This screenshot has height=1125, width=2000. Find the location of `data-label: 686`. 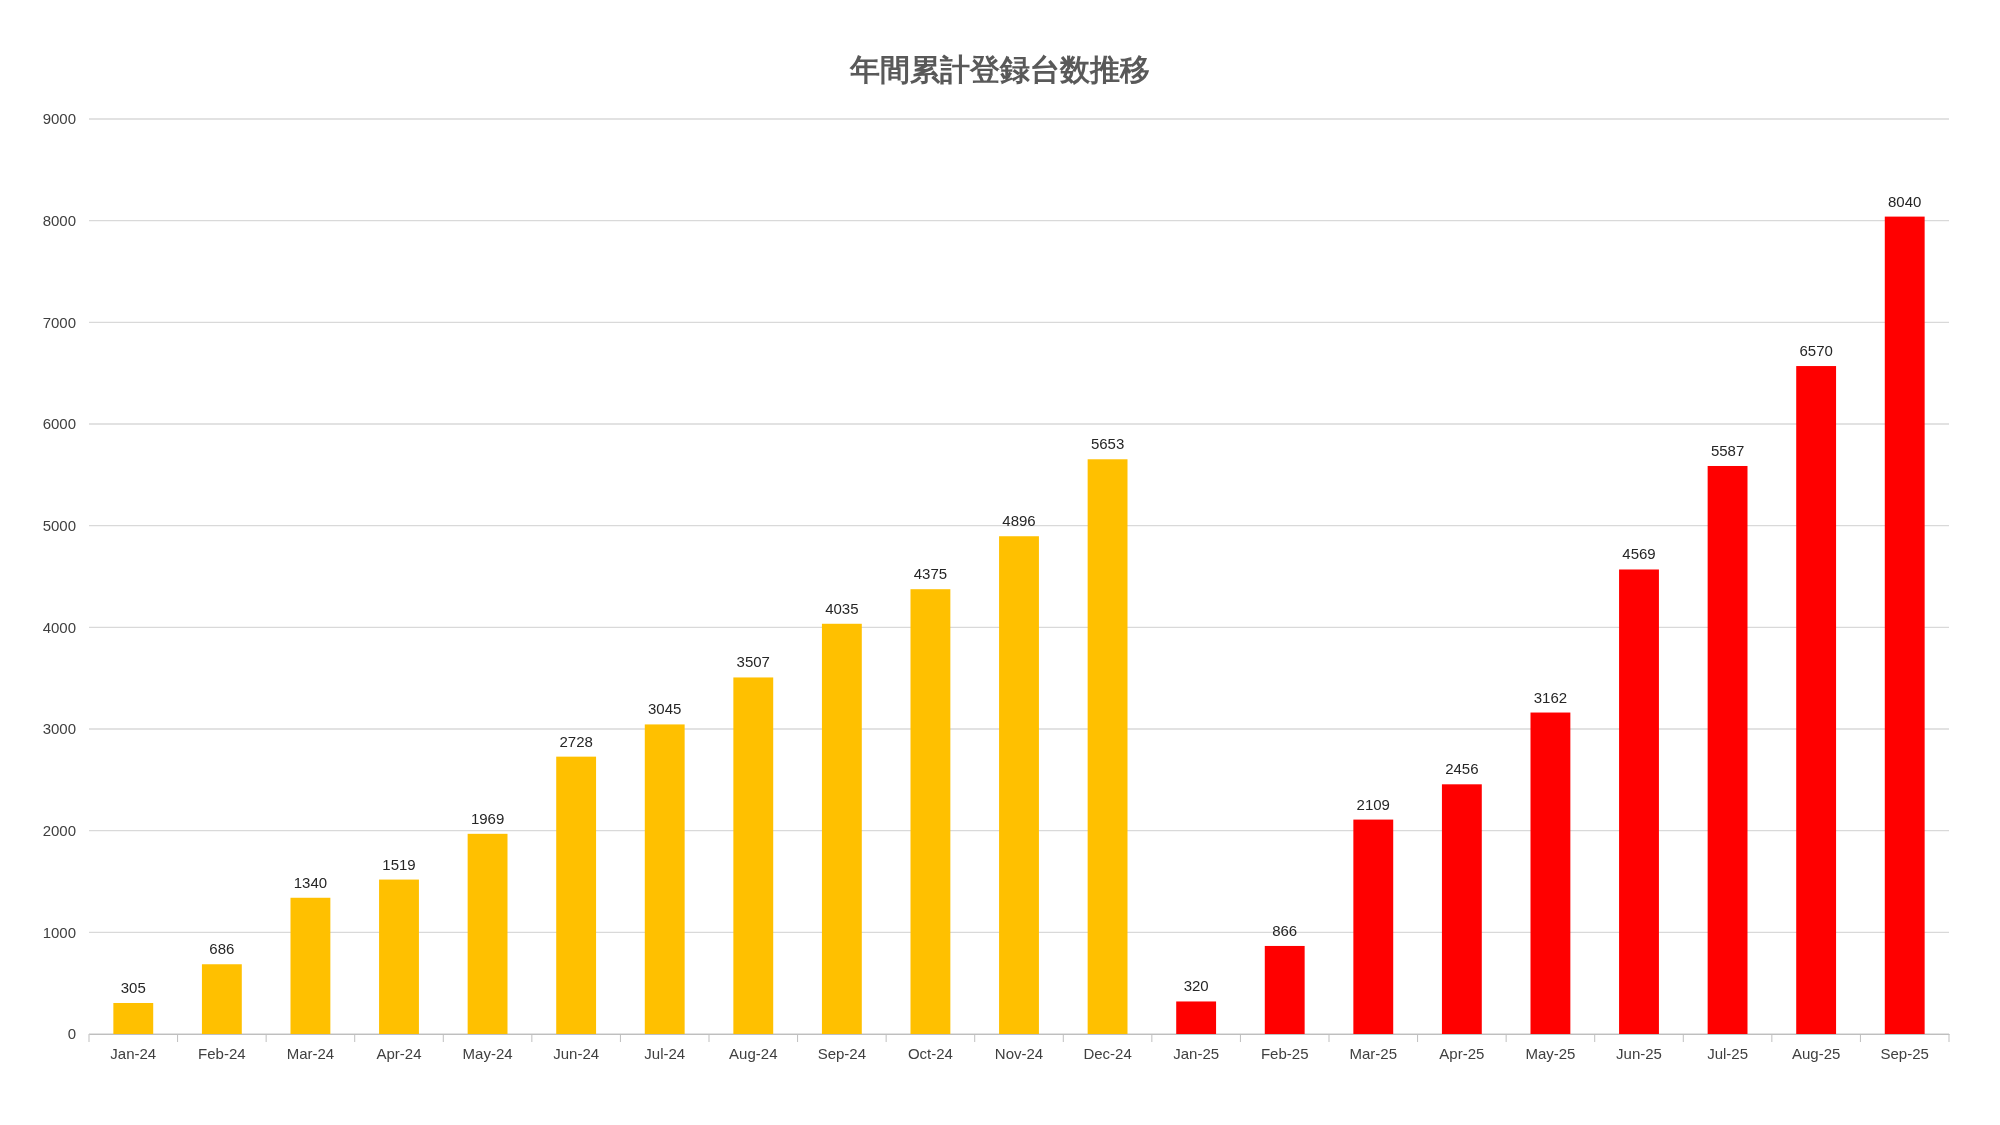

data-label: 686 is located at coordinates (222, 949).